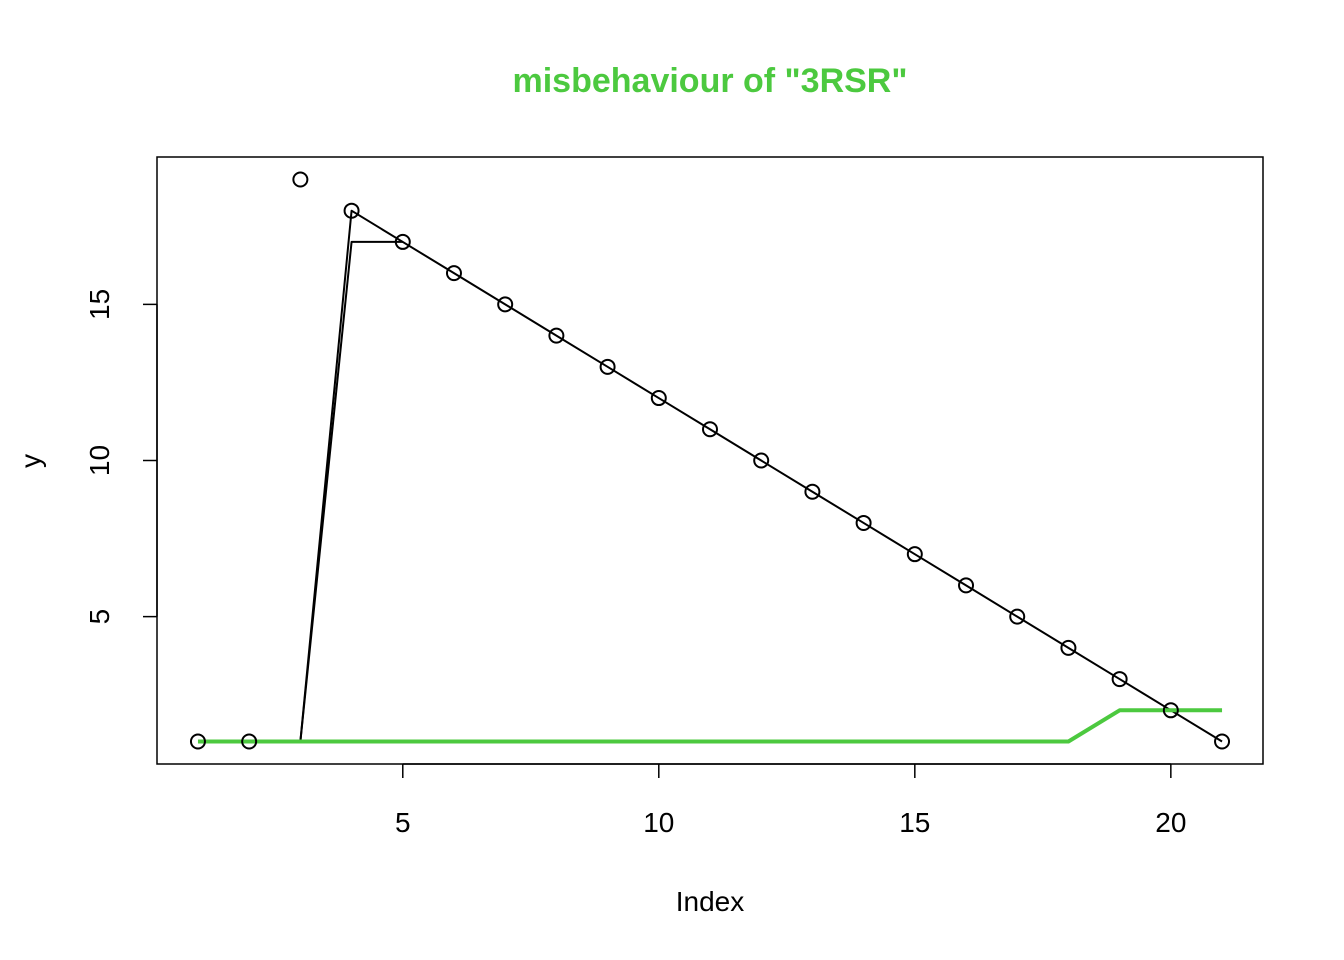 This screenshot has width=1344, height=960. What do you see at coordinates (99, 304) in the screenshot?
I see `y-tick-label: 15` at bounding box center [99, 304].